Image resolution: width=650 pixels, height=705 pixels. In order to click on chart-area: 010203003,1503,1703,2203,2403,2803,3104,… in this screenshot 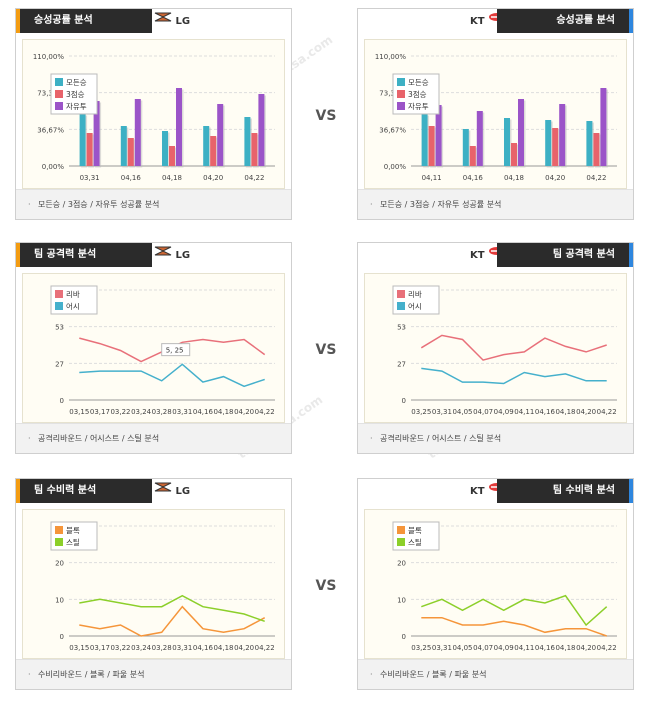, I will do `click(153, 584)`.